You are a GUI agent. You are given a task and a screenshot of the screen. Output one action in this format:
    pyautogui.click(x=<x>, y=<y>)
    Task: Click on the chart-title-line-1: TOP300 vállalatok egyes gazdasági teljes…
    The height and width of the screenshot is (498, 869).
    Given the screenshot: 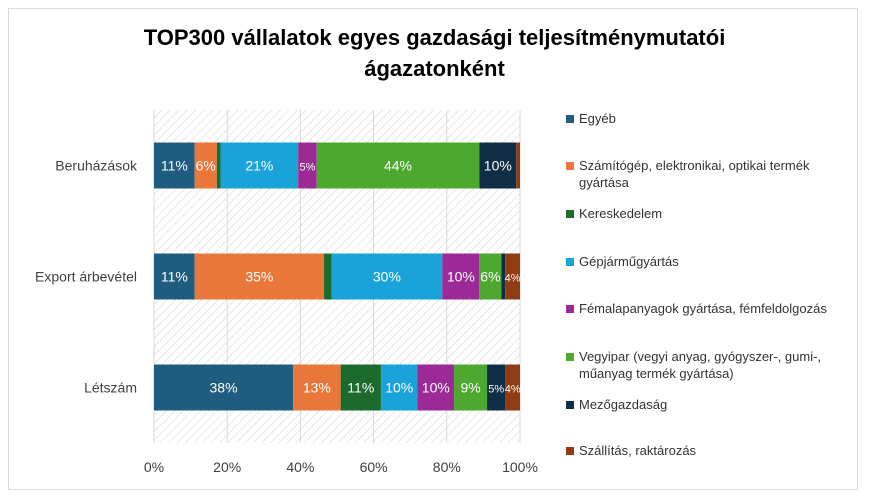 What is the action you would take?
    pyautogui.click(x=434, y=37)
    